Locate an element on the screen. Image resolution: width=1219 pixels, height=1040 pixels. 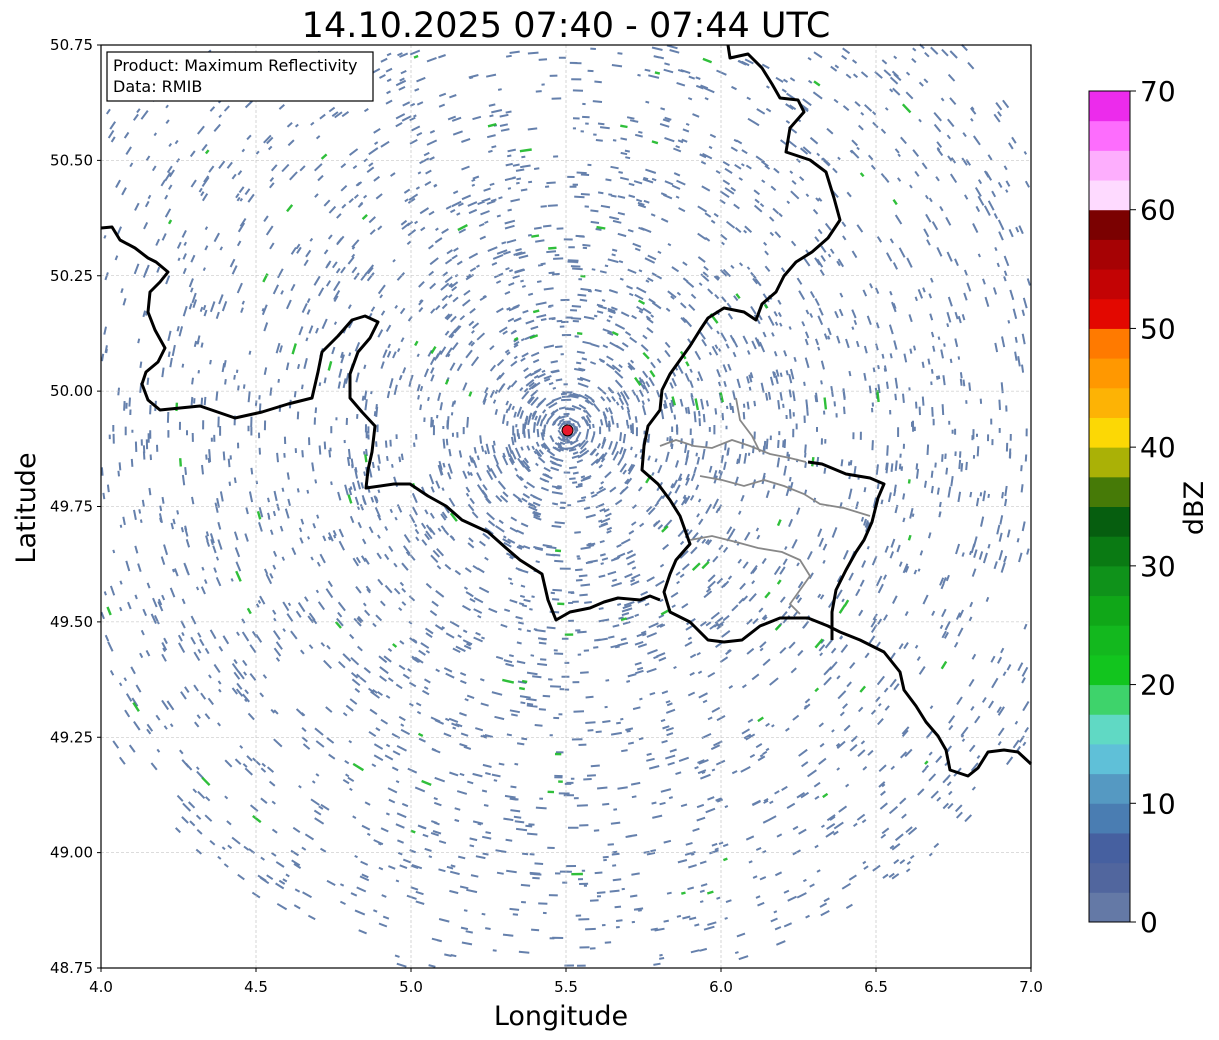
colorbar-tick-label: 10 is located at coordinates (1158, 803).